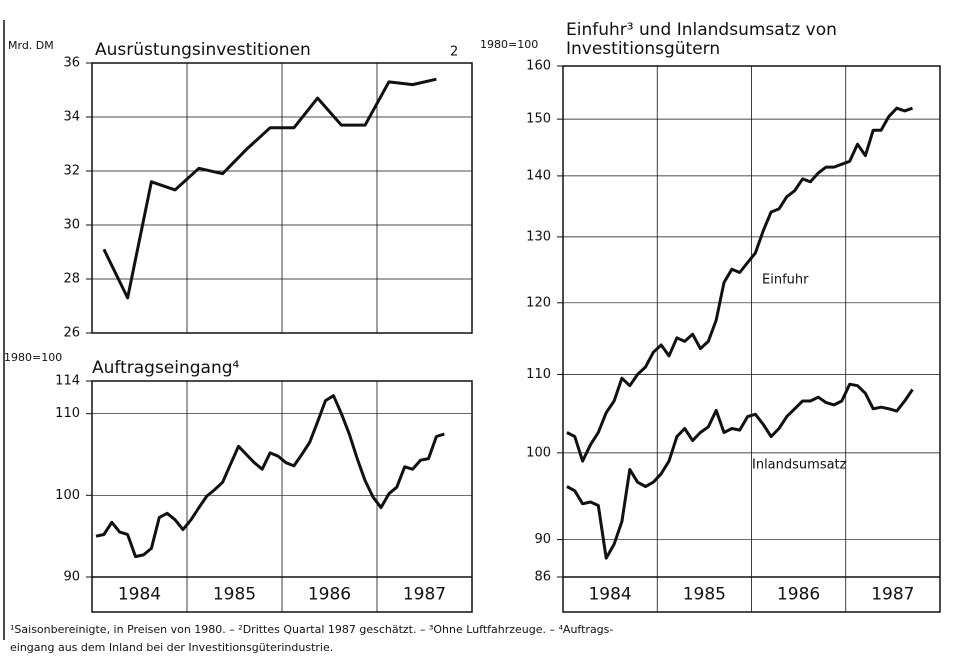  What do you see at coordinates (538, 175) in the screenshot?
I see `y-tick-label: 140` at bounding box center [538, 175].